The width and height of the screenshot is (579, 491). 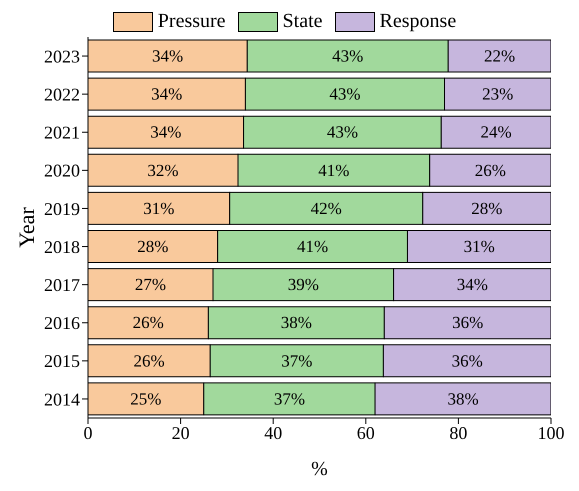 What do you see at coordinates (181, 432) in the screenshot?
I see `x-tick-label: 20` at bounding box center [181, 432].